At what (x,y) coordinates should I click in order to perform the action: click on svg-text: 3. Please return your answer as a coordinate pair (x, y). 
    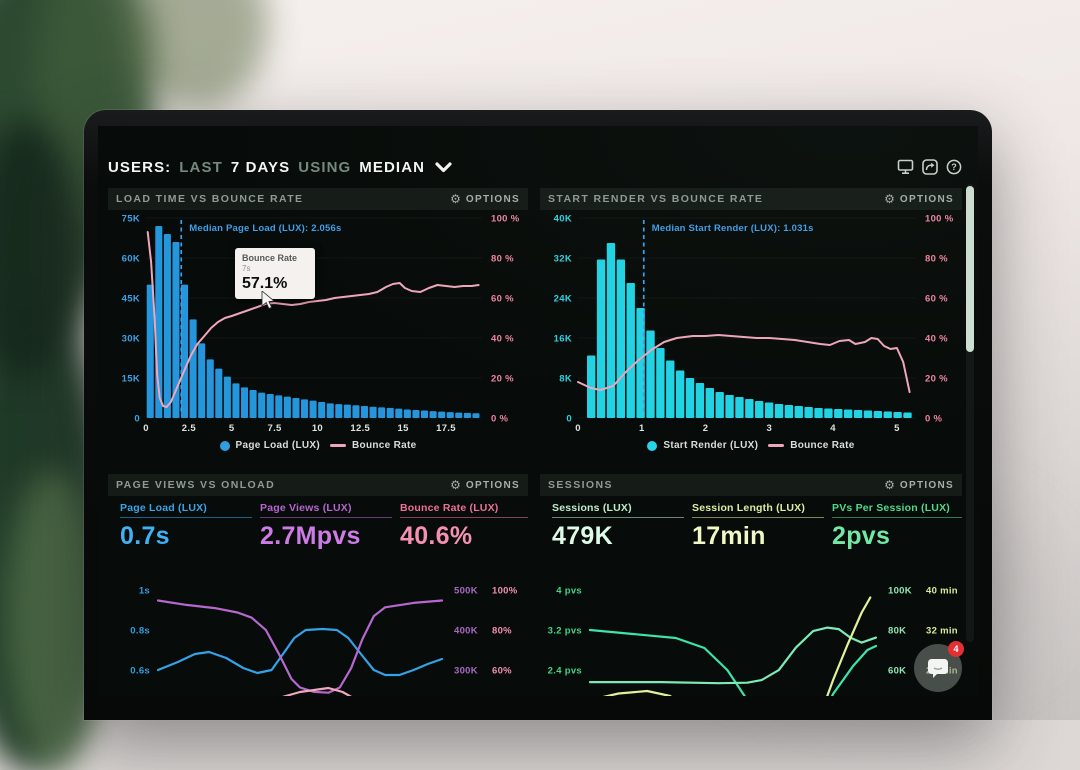
    Looking at the image, I should click on (770, 428).